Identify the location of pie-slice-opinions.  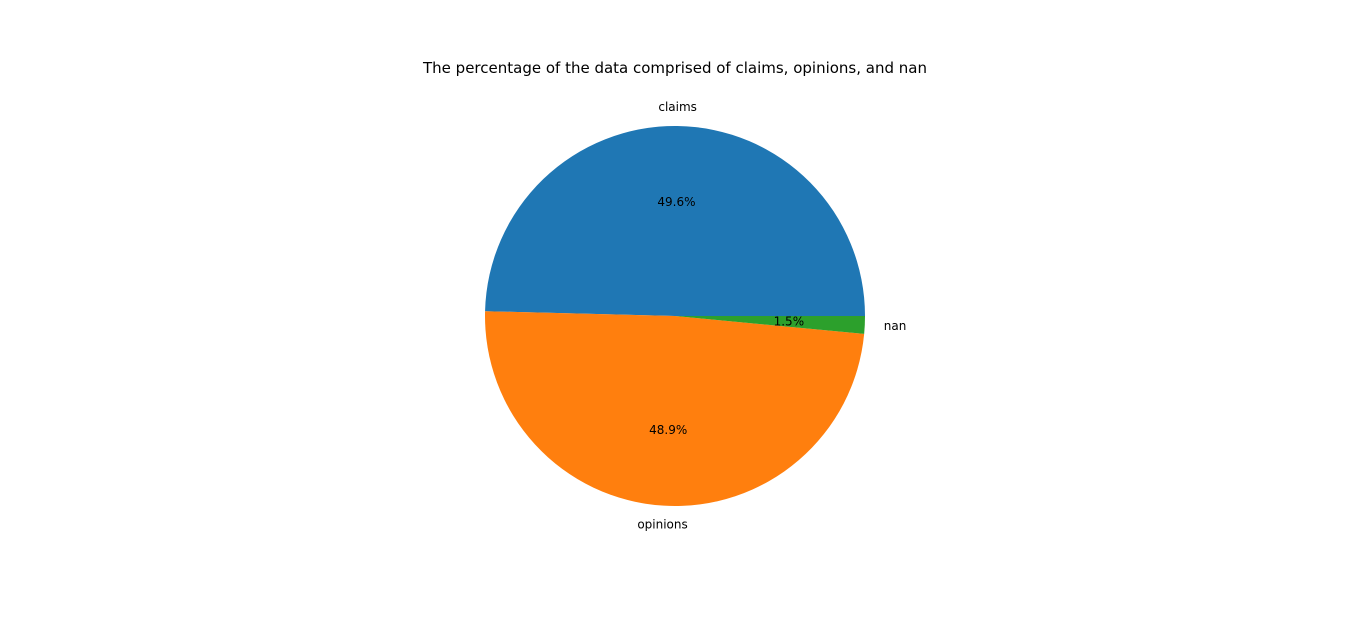
(674, 409).